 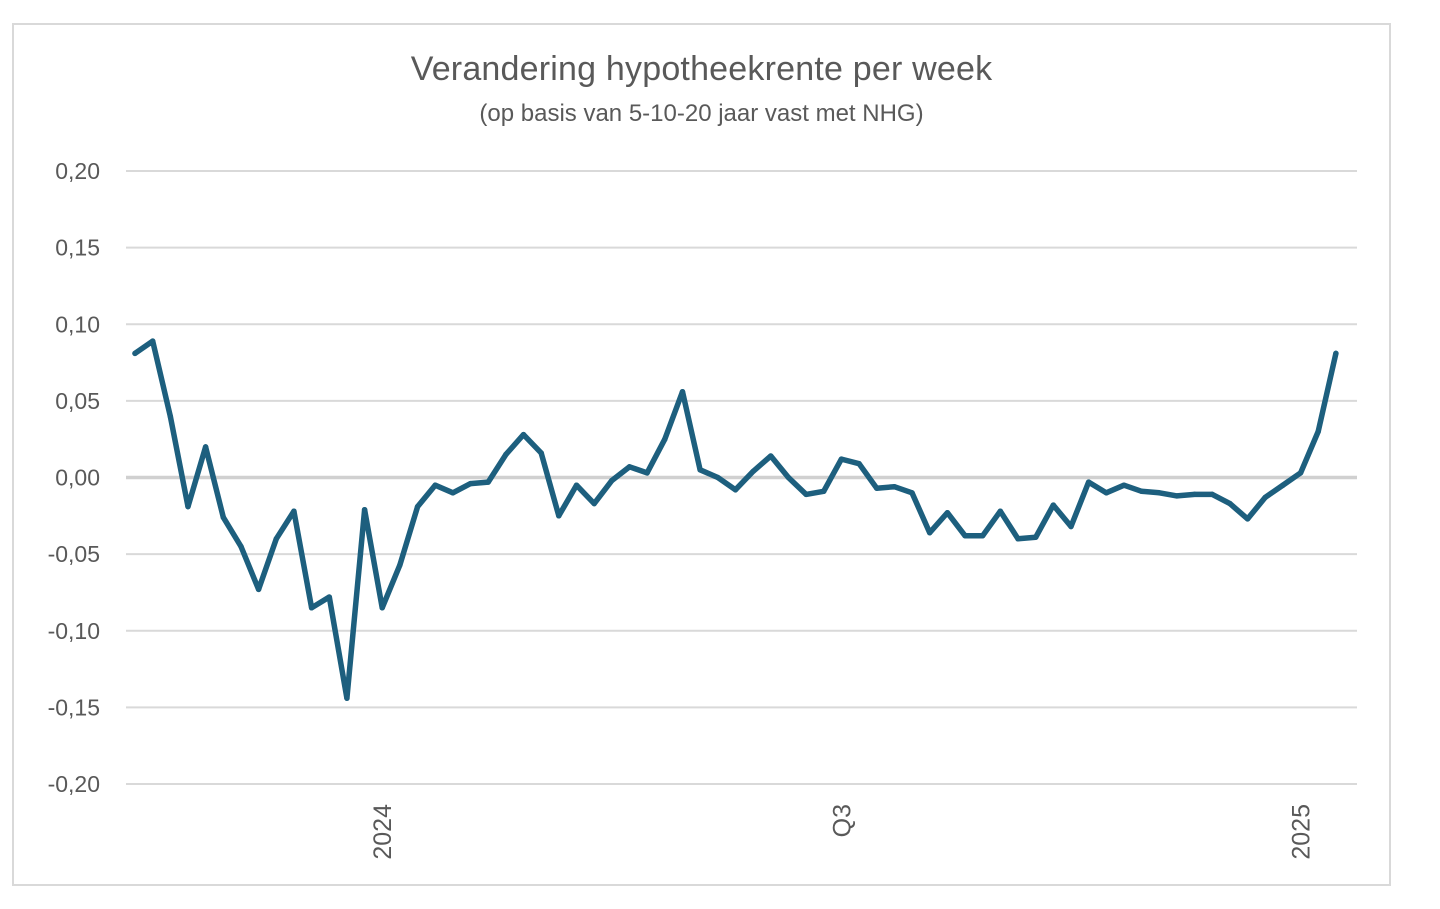 What do you see at coordinates (77, 401) in the screenshot?
I see `y-tick-label: 0,05` at bounding box center [77, 401].